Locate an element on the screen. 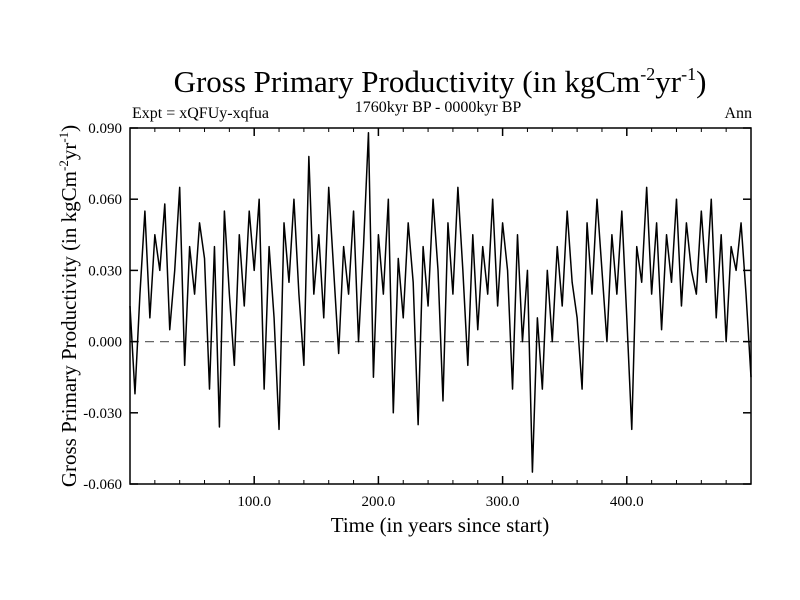 The height and width of the screenshot is (600, 800). x-tick-label: 400.0 is located at coordinates (627, 502).